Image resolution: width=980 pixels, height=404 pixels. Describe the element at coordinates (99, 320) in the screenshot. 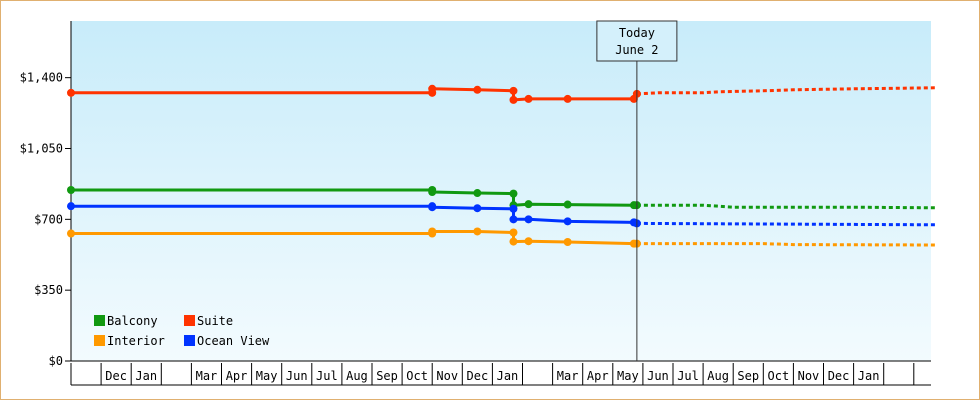

I see `legend-swatch-balcony` at that location.